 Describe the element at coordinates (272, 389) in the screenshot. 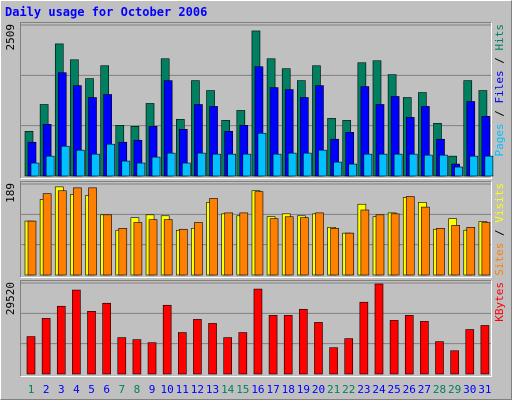

I see `x-tick-label: 17` at that location.